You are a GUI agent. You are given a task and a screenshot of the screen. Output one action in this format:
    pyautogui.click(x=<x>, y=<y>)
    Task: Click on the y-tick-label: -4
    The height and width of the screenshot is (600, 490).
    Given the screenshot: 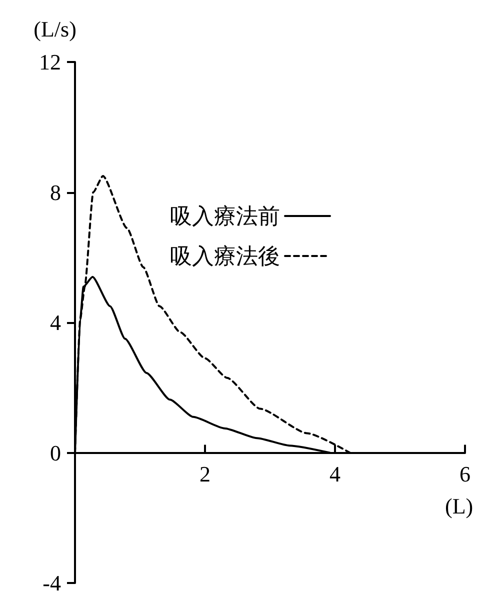 What is the action you would take?
    pyautogui.click(x=51, y=583)
    